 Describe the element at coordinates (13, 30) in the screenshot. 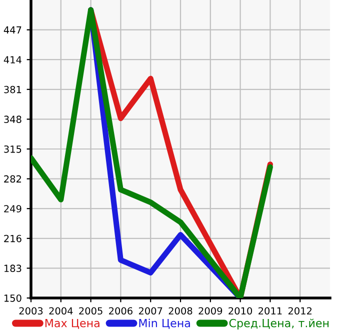

I see `y-tick-label: 447` at that location.